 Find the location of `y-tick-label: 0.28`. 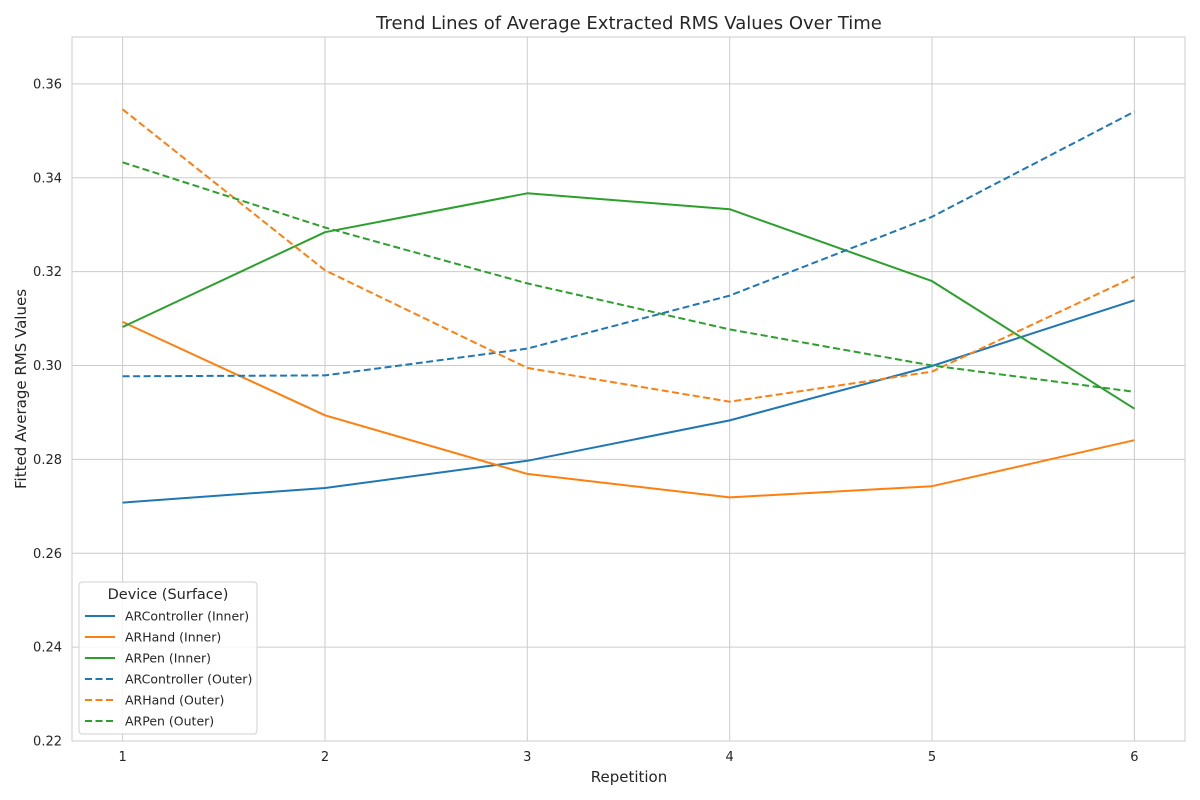

y-tick-label: 0.28 is located at coordinates (47, 460).